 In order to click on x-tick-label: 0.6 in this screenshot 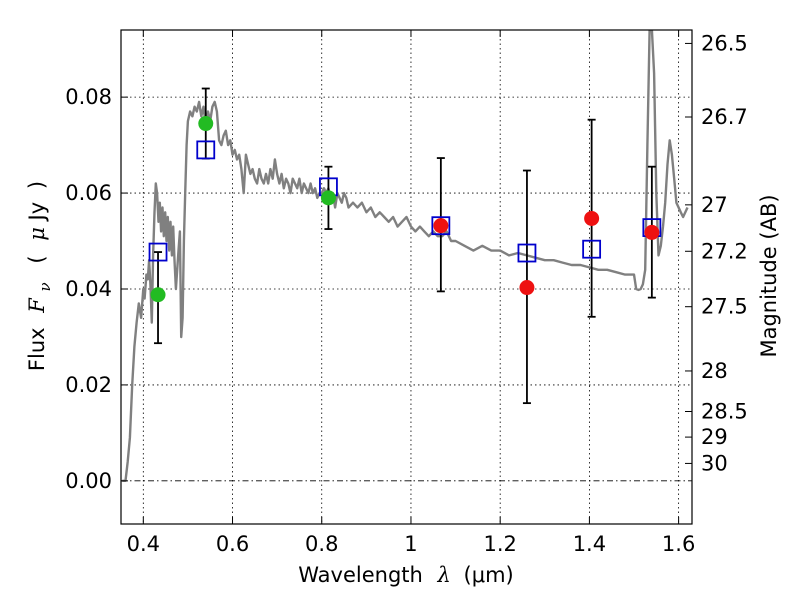, I will do `click(232, 544)`.